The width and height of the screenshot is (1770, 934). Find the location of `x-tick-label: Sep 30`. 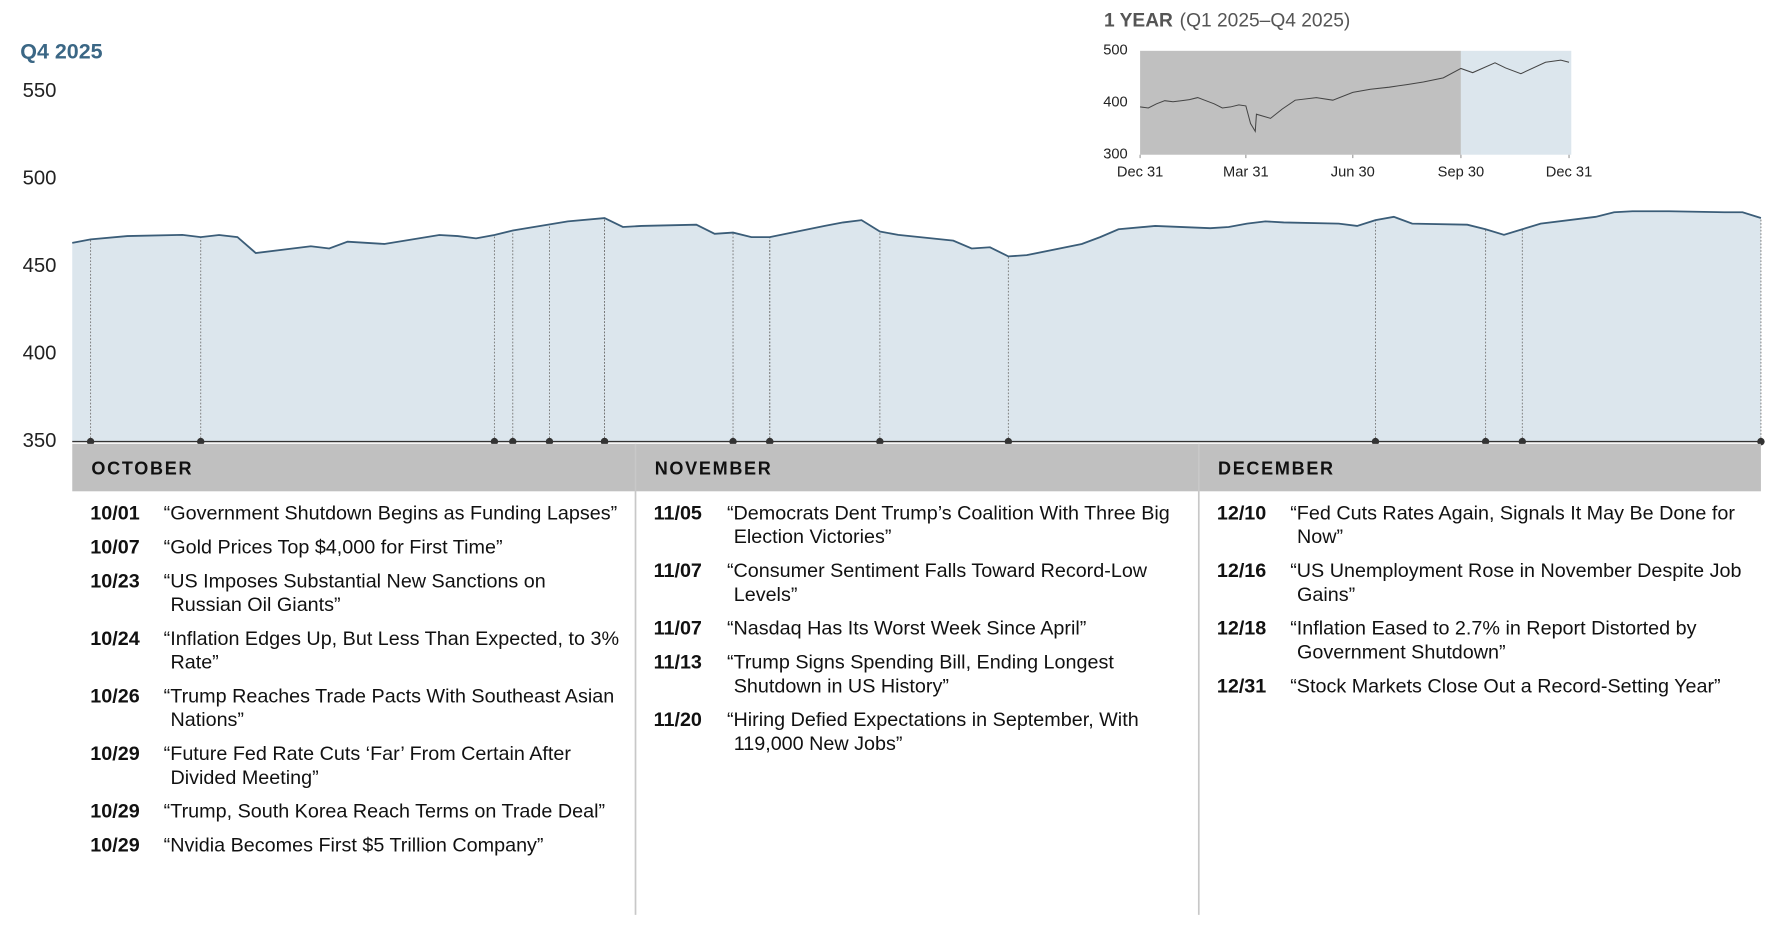

x-tick-label: Sep 30 is located at coordinates (1461, 173).